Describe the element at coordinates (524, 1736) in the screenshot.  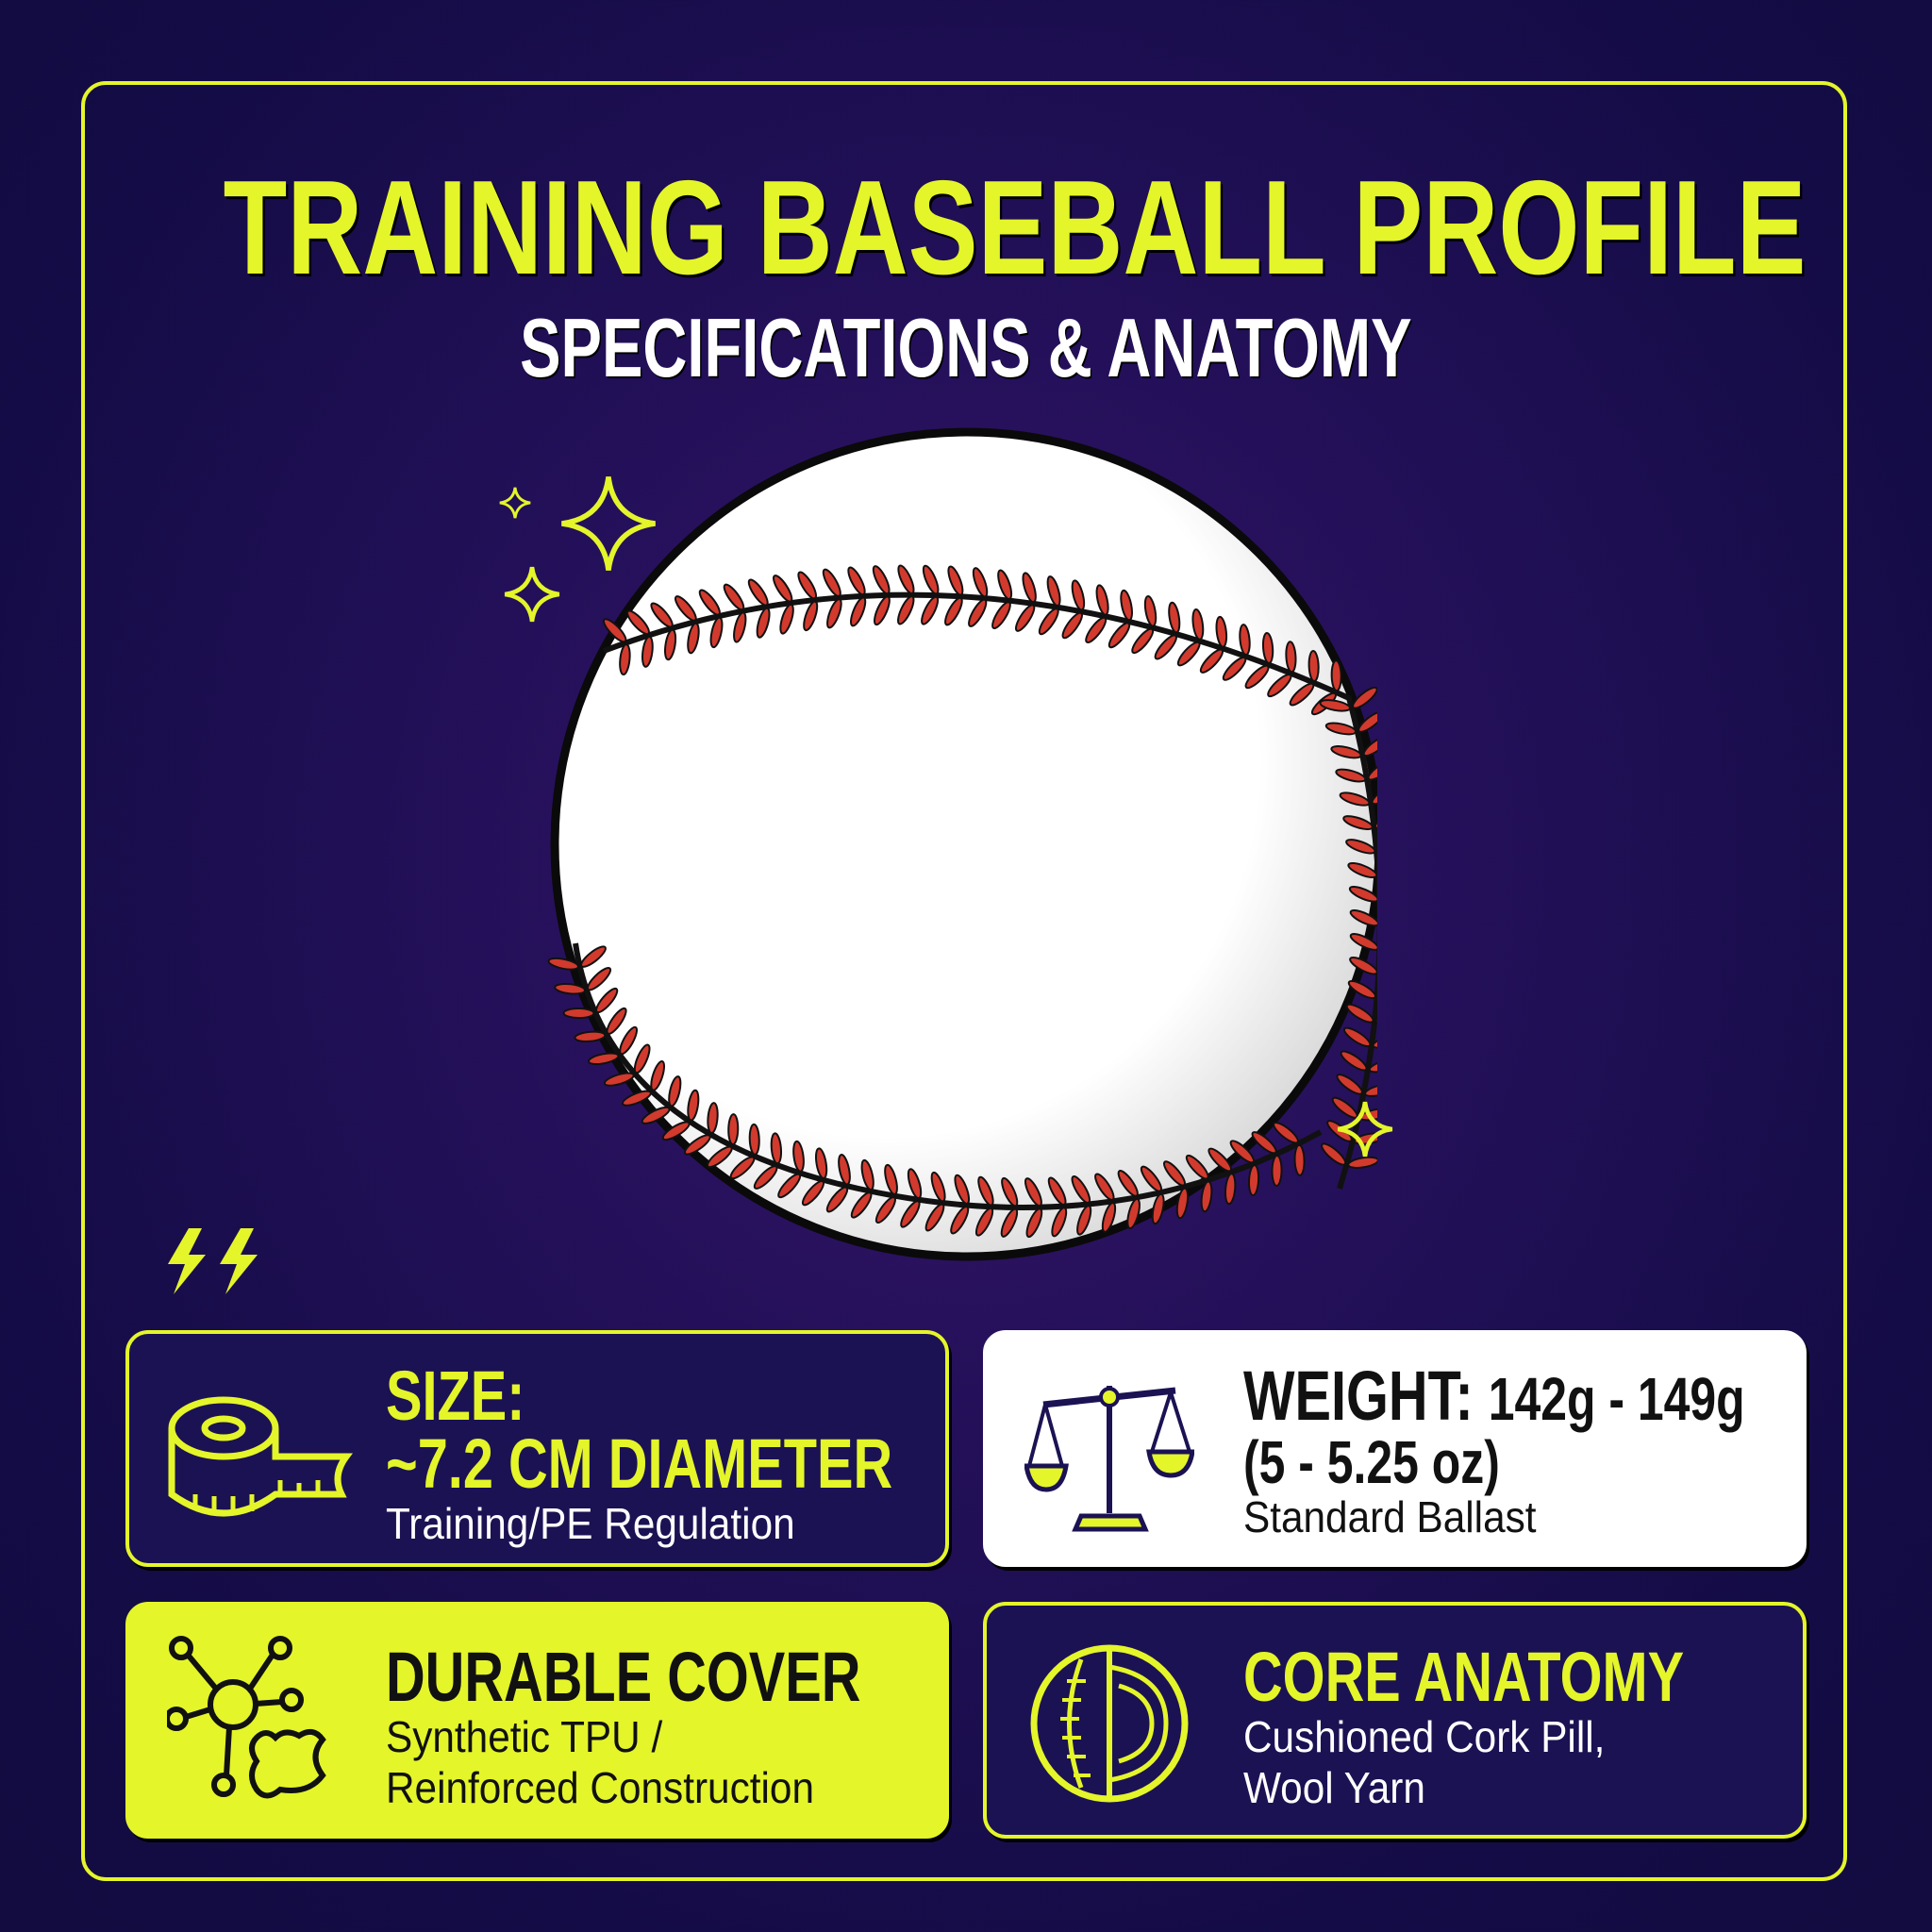
I see `cover-detail-1: Synthetic TPU /` at that location.